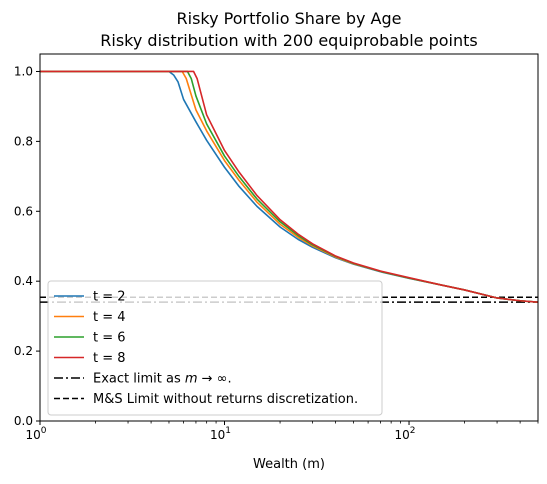 This screenshot has width=547, height=484. I want to click on x-tick-label: 10¹, so click(220, 434).